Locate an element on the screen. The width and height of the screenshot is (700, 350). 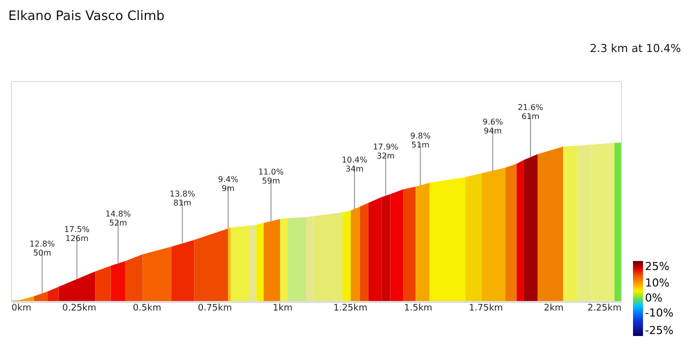
annotation: 12.8% 50m is located at coordinates (42, 248).